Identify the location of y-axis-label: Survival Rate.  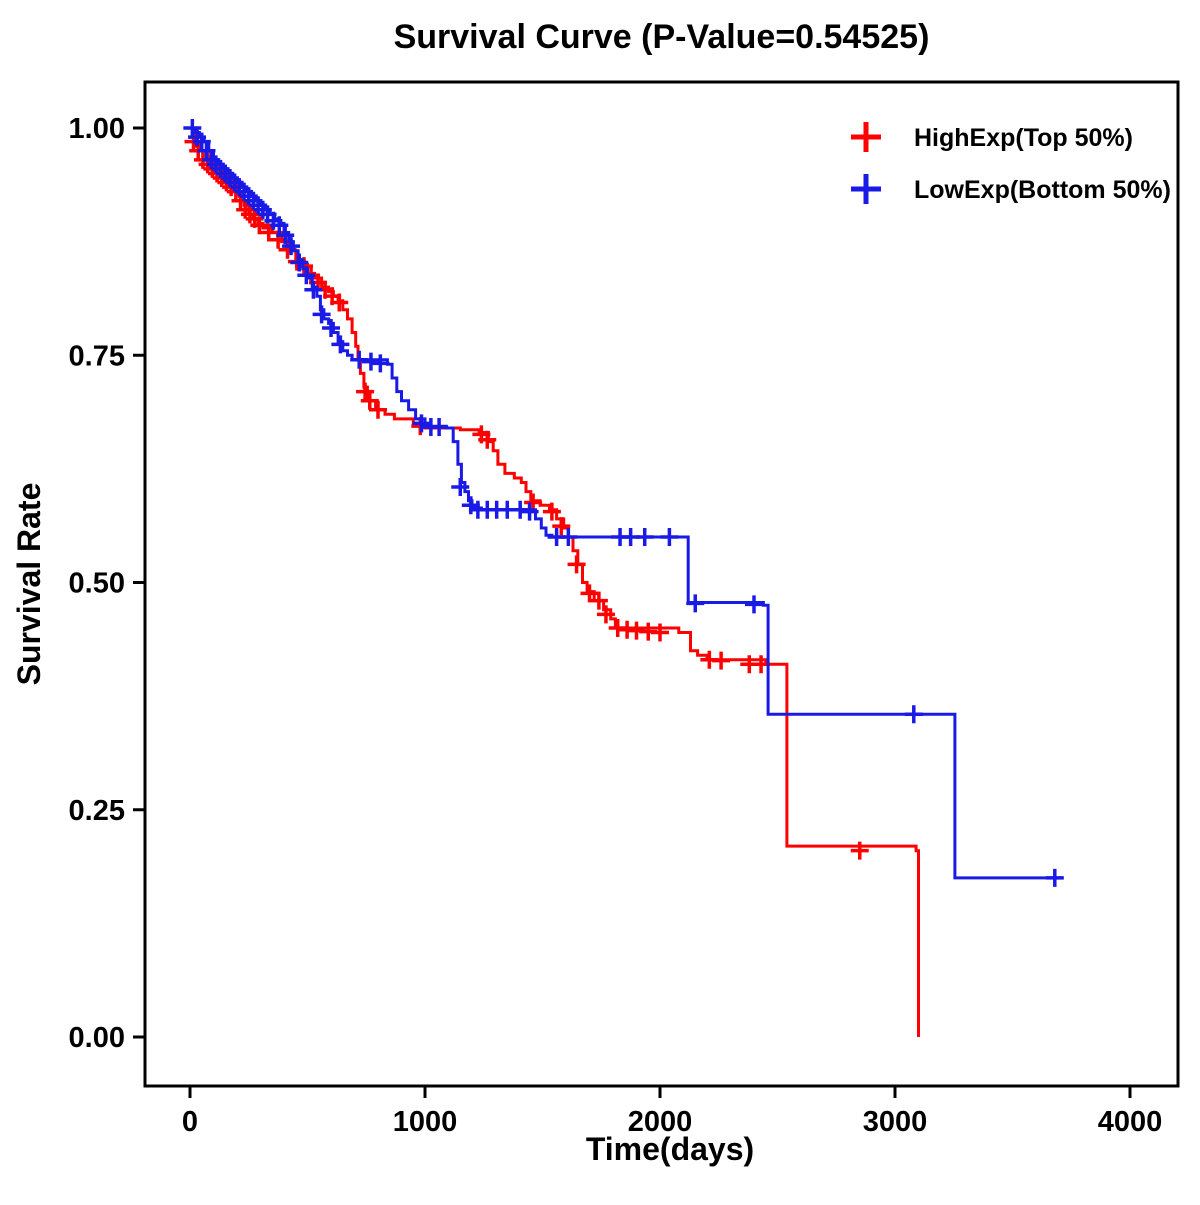
(29, 584).